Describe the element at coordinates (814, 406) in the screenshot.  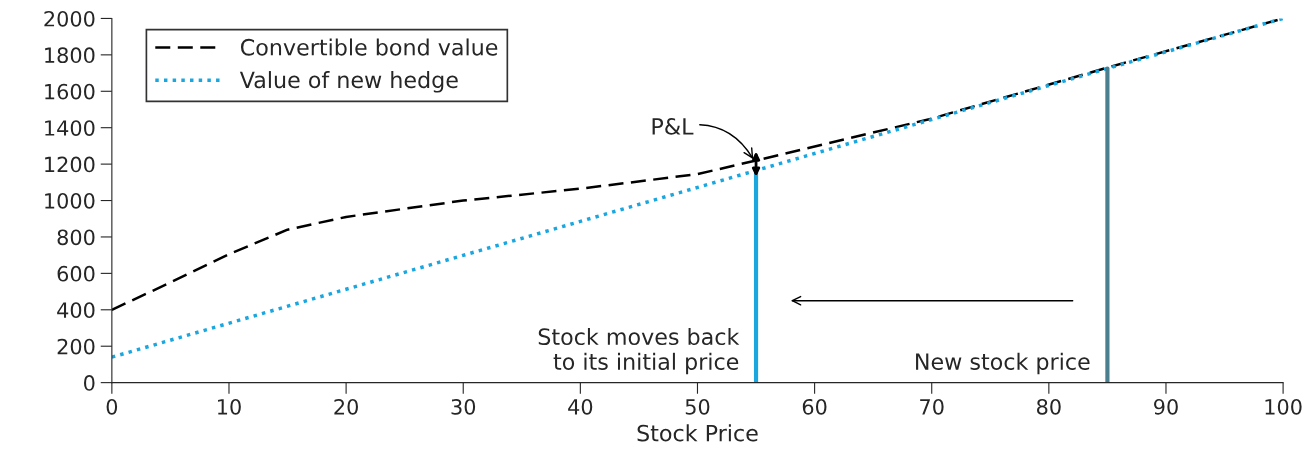
I see `x-tick-label: 60` at that location.